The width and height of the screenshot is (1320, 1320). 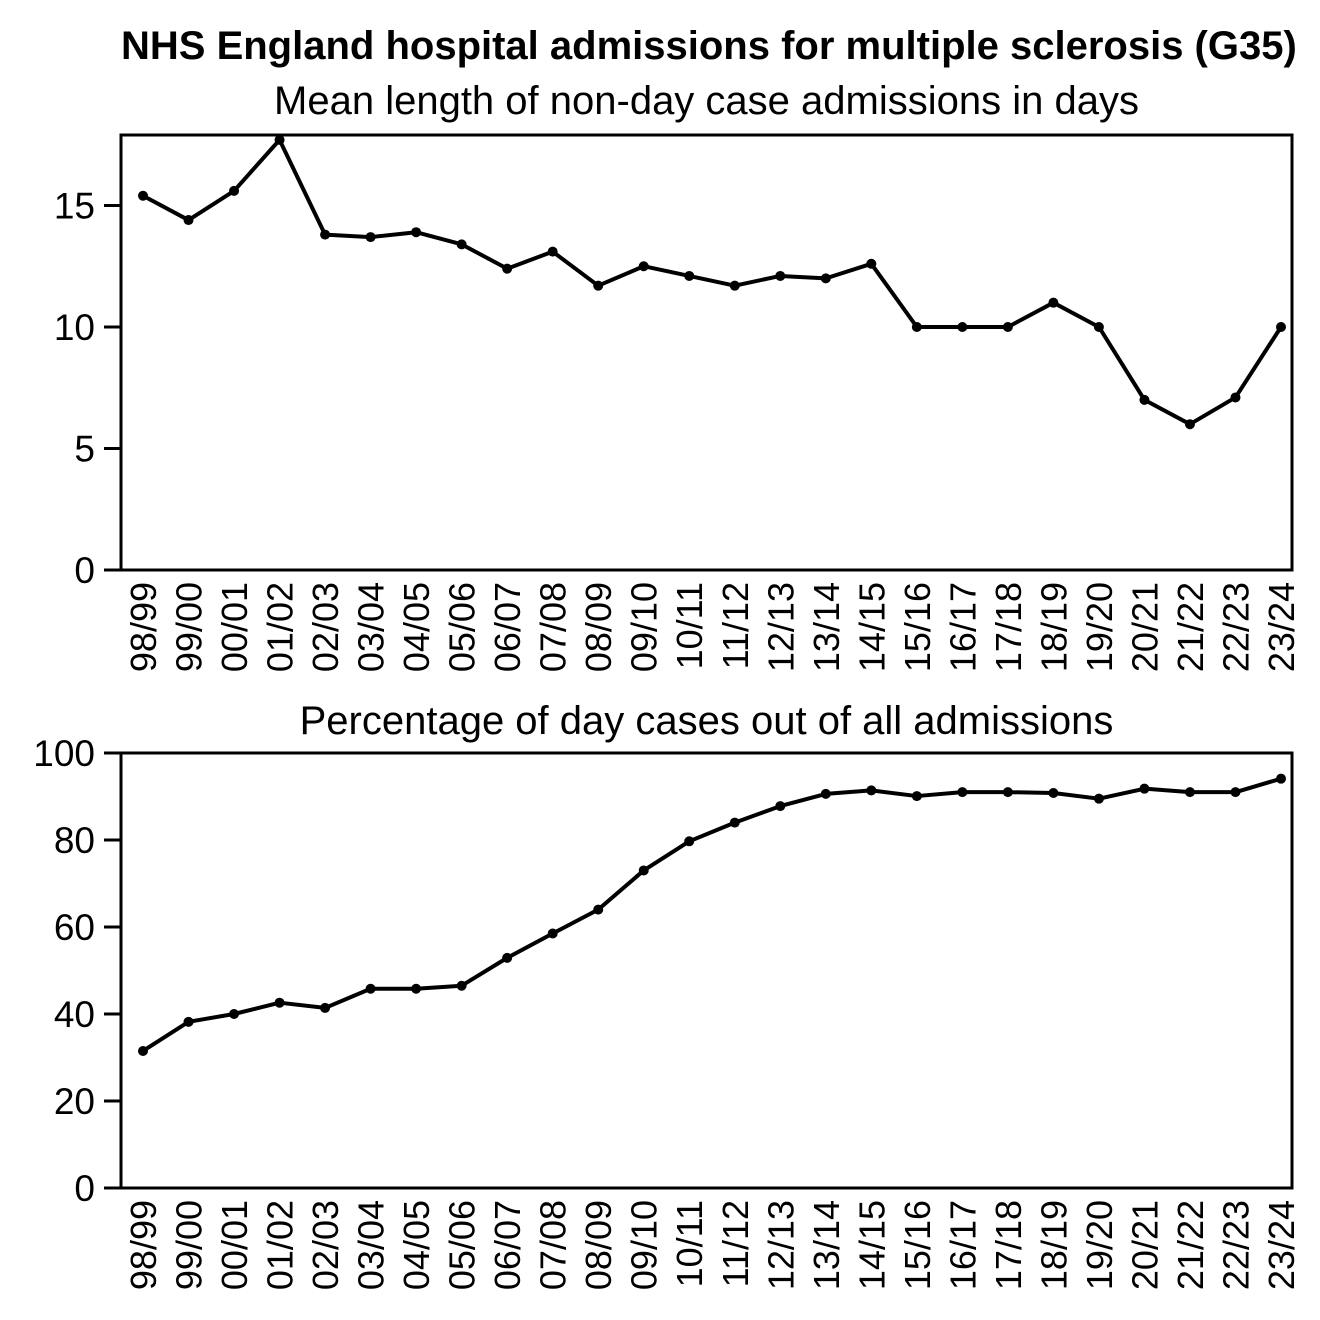 I want to click on y-tick-label: 80, so click(x=74, y=840).